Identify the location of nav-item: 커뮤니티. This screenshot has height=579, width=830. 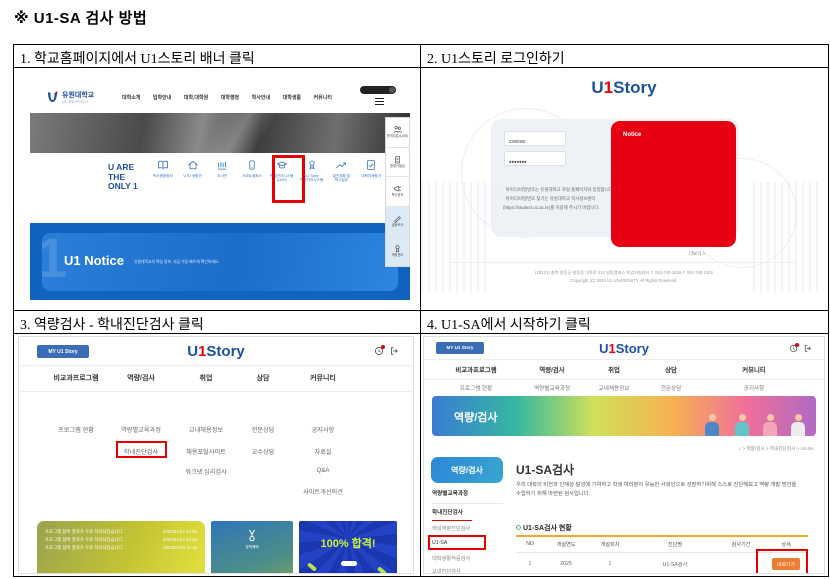
(322, 98).